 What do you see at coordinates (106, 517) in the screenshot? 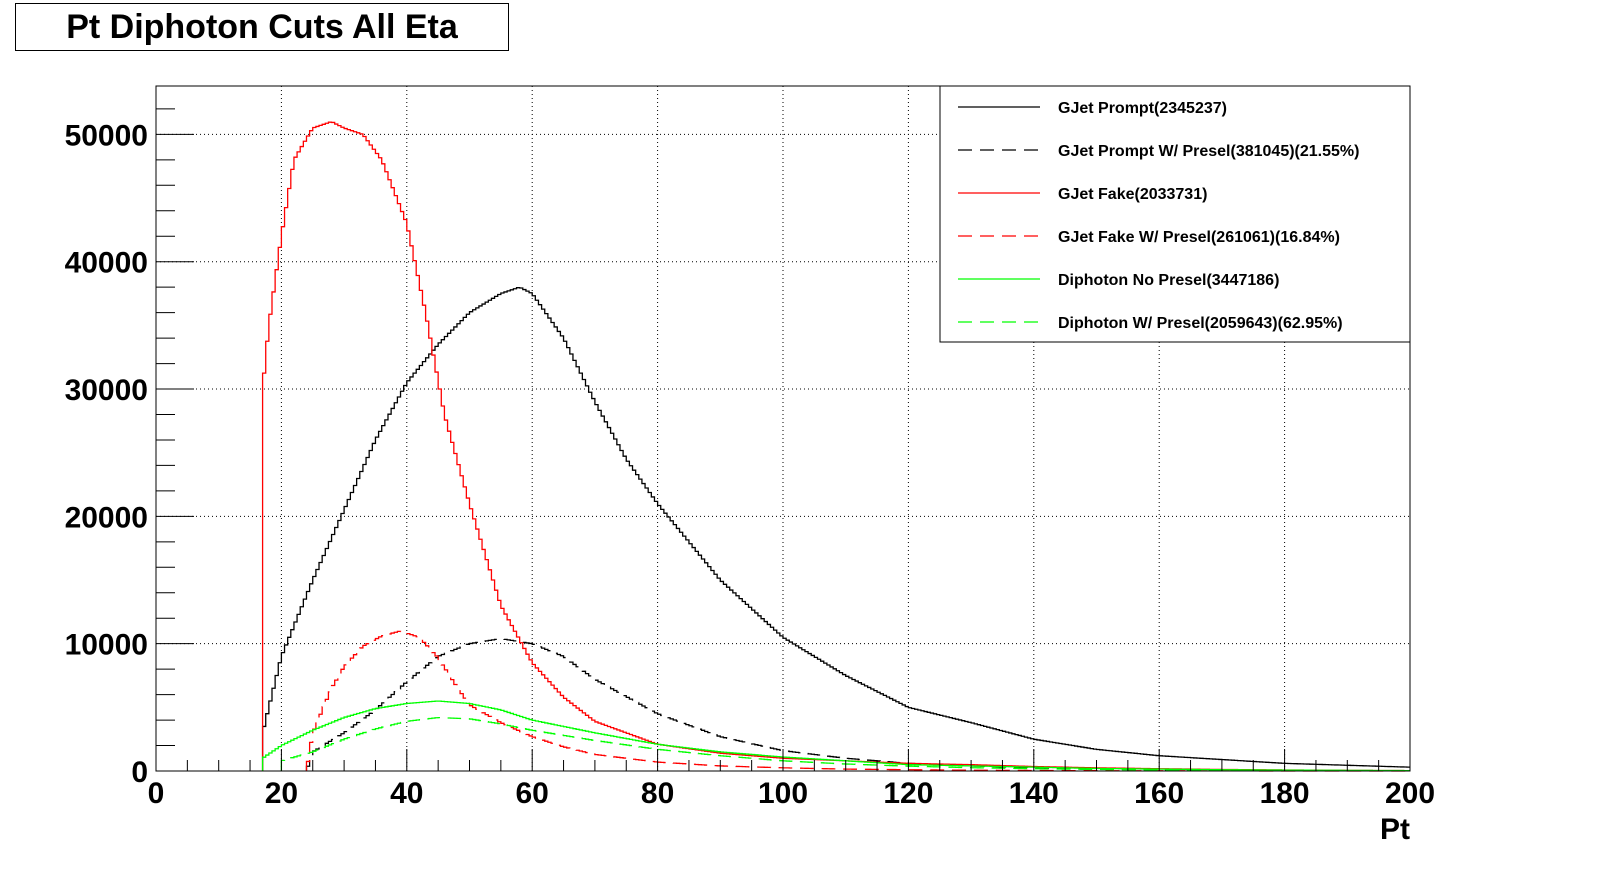
I see `y-tick-label: 20000` at bounding box center [106, 517].